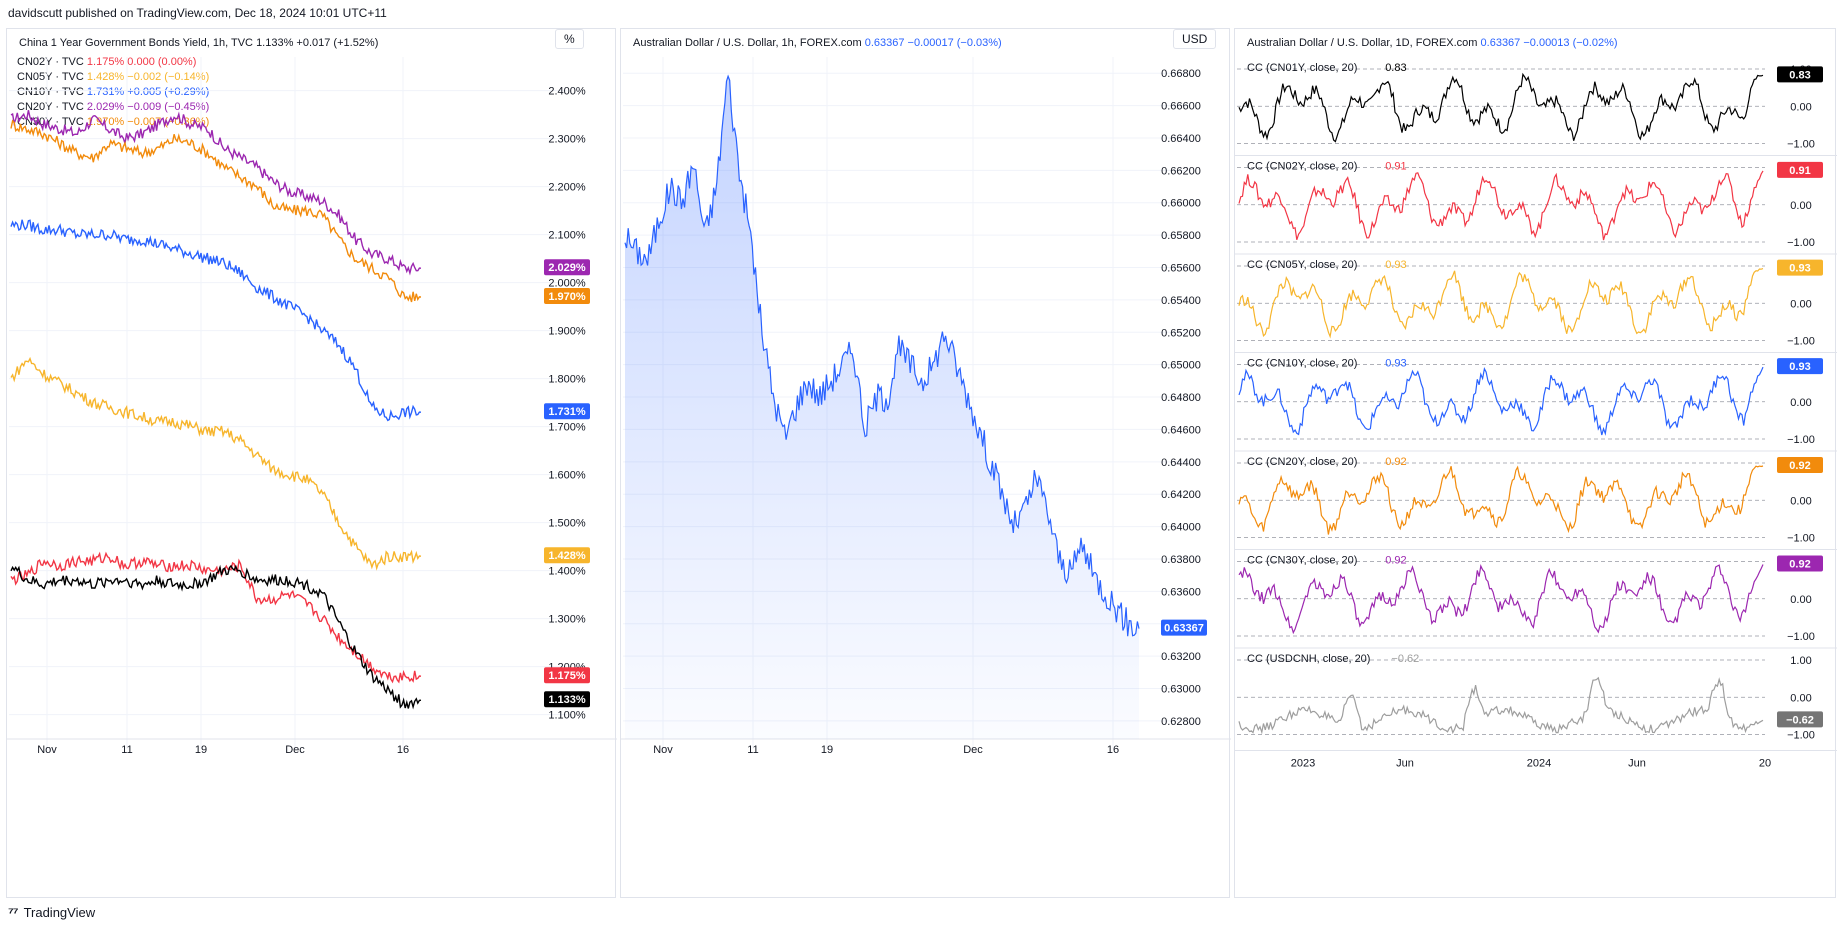  What do you see at coordinates (403, 750) in the screenshot?
I see `p1-x-tick: 16` at bounding box center [403, 750].